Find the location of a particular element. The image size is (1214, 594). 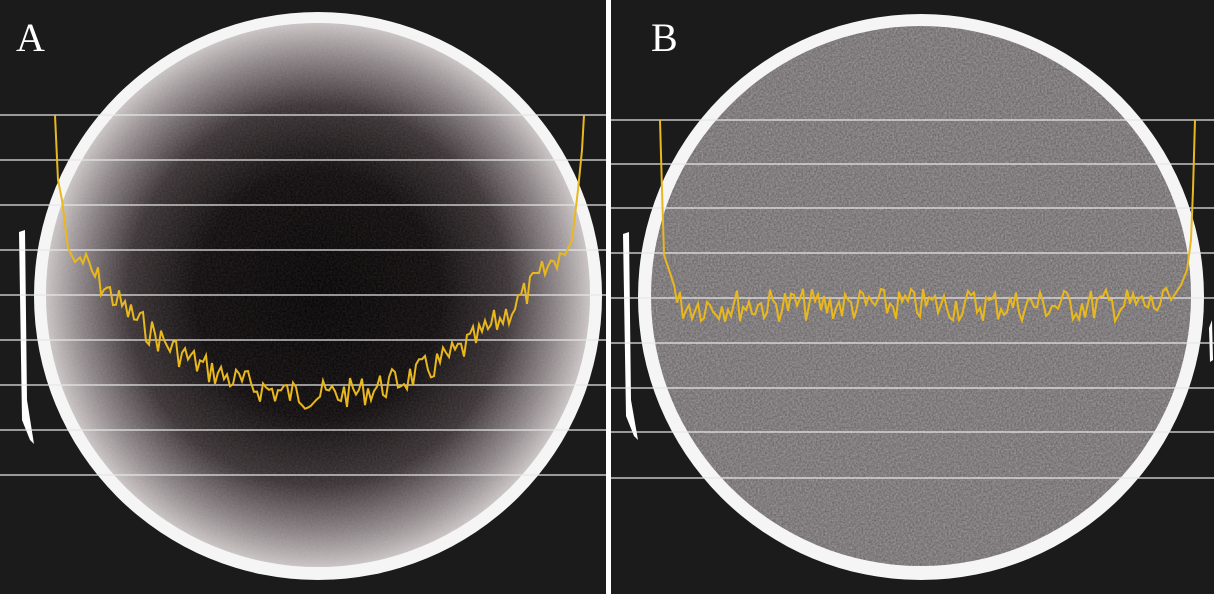

panel-label-a: A is located at coordinates (30, 37).